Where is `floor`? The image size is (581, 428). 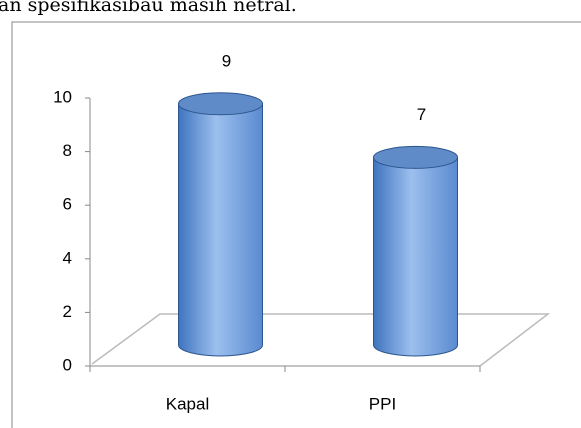
floor is located at coordinates (321, 340).